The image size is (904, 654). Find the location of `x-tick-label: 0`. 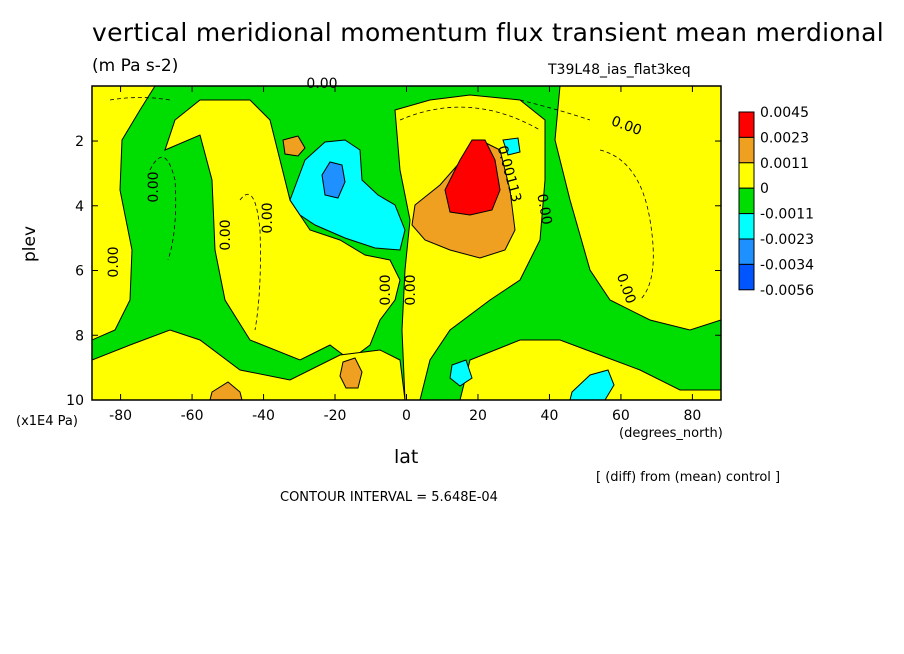

x-tick-label: 0 is located at coordinates (406, 416).